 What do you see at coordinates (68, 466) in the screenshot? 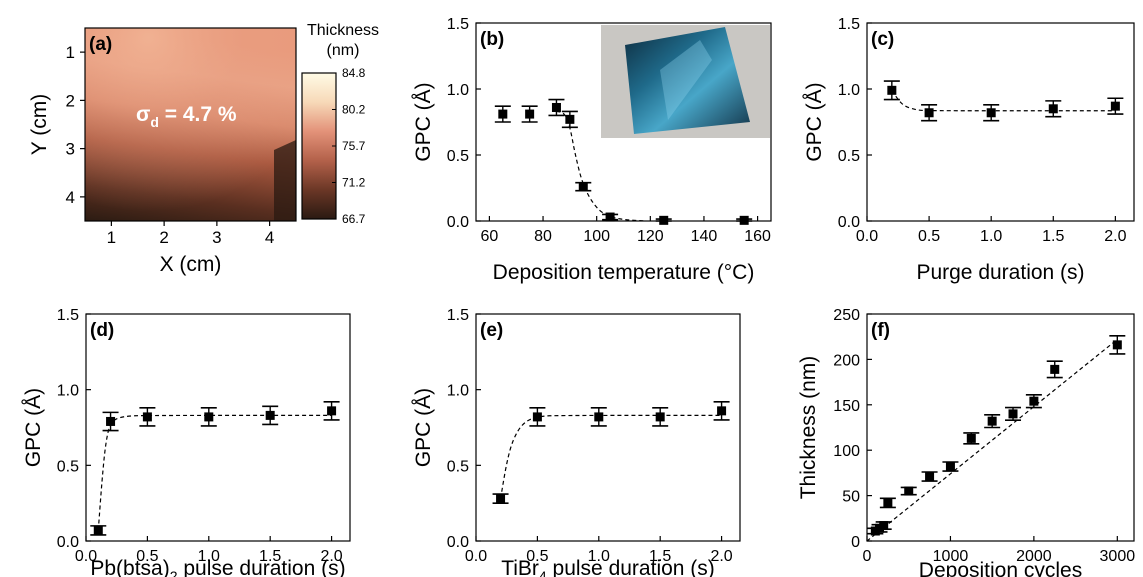
I see `y-tick-label: 0.5` at bounding box center [68, 466].